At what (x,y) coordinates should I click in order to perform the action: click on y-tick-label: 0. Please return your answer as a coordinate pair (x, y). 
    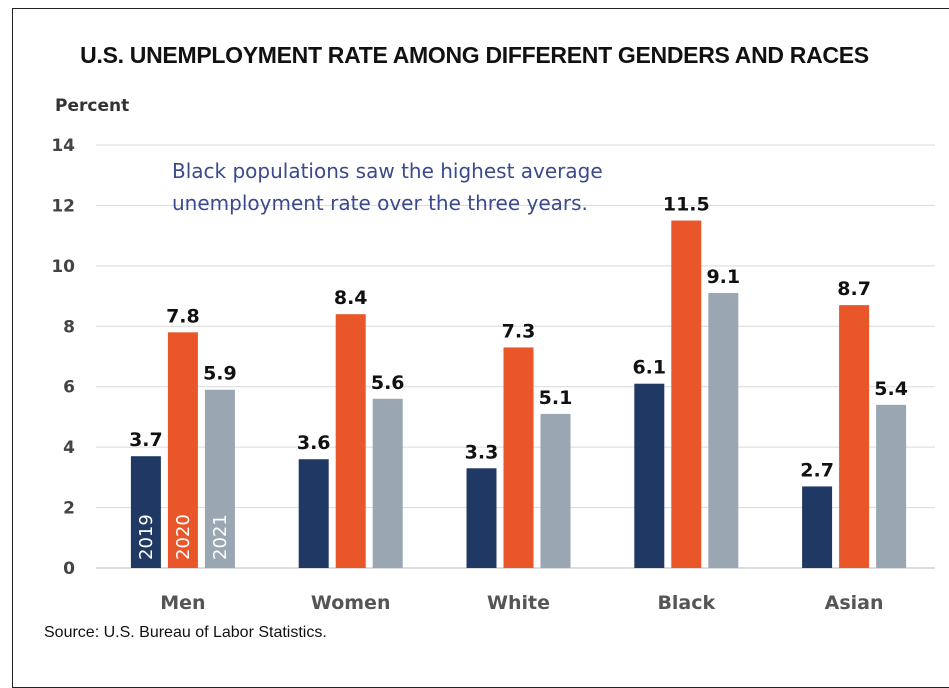
    Looking at the image, I should click on (69, 569).